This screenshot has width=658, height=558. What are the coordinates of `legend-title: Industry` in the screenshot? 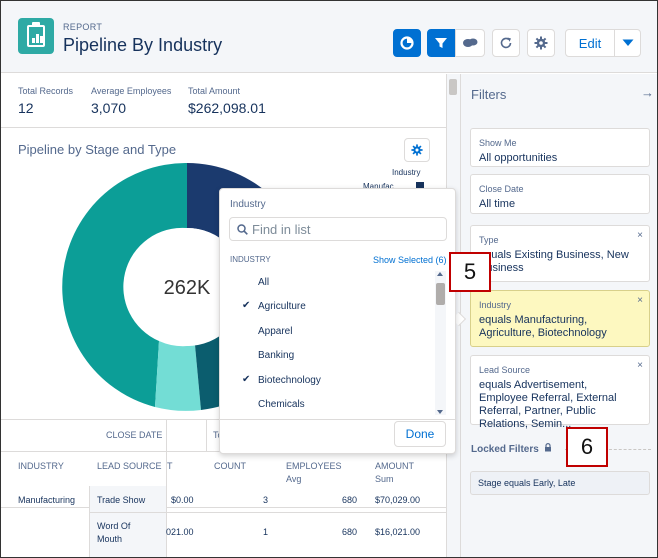 It's located at (406, 172).